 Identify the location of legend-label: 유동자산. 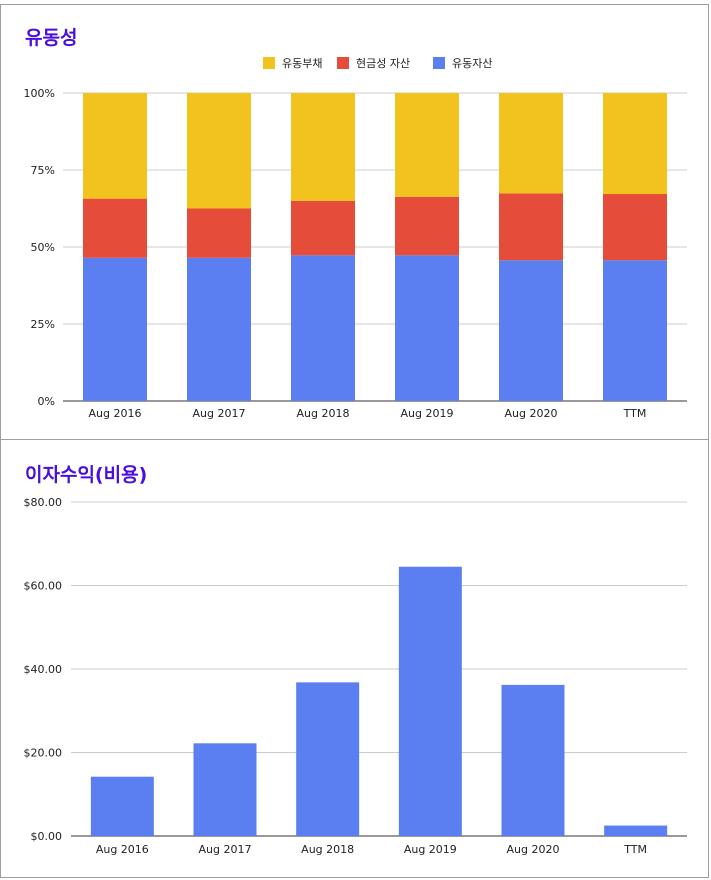
(472, 63).